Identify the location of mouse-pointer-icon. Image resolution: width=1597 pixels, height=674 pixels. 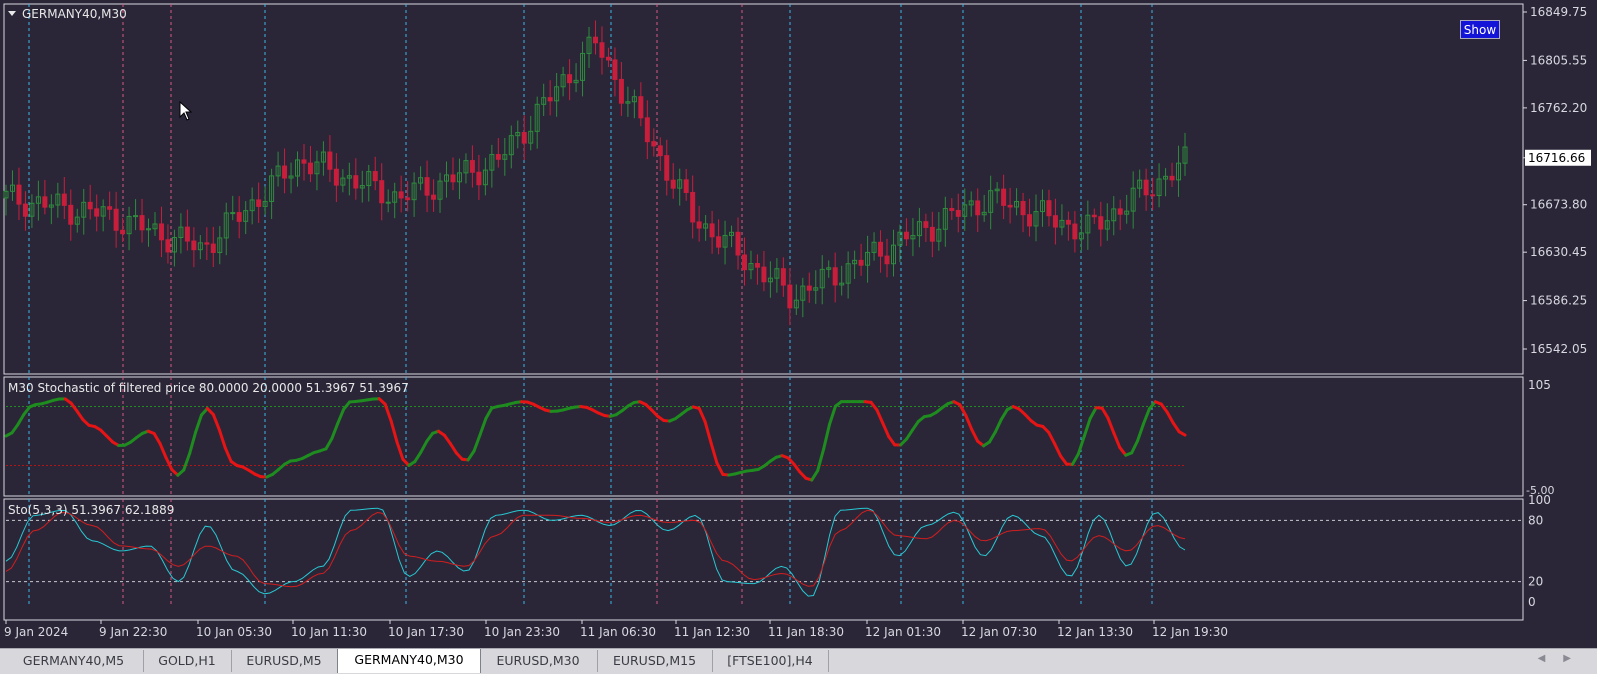
(186, 111).